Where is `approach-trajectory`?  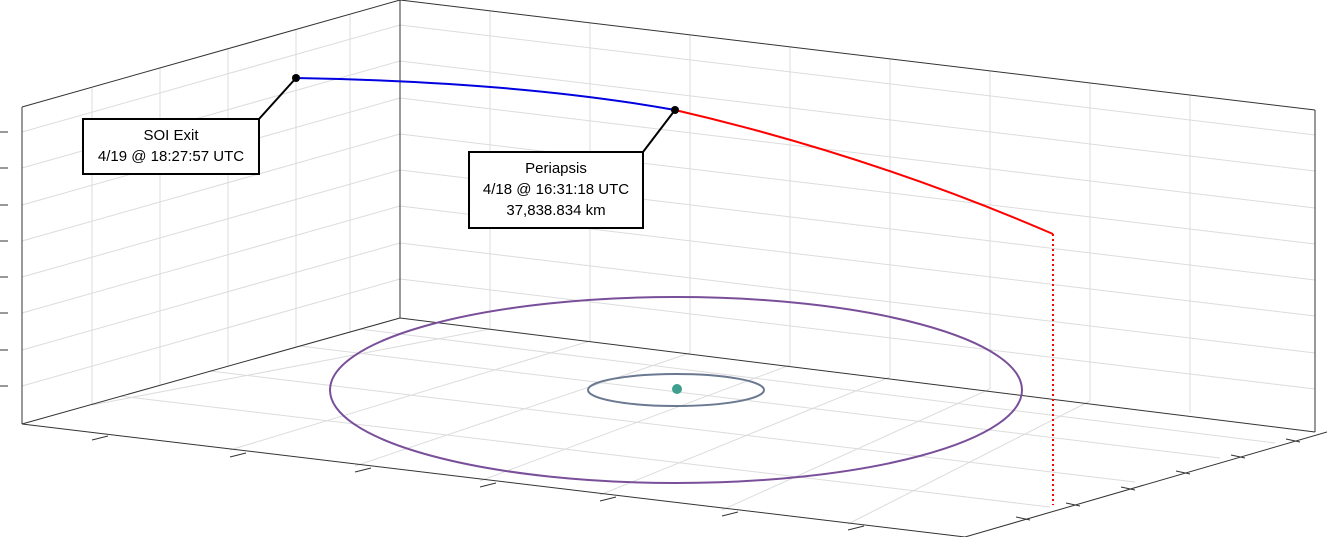 approach-trajectory is located at coordinates (864, 172).